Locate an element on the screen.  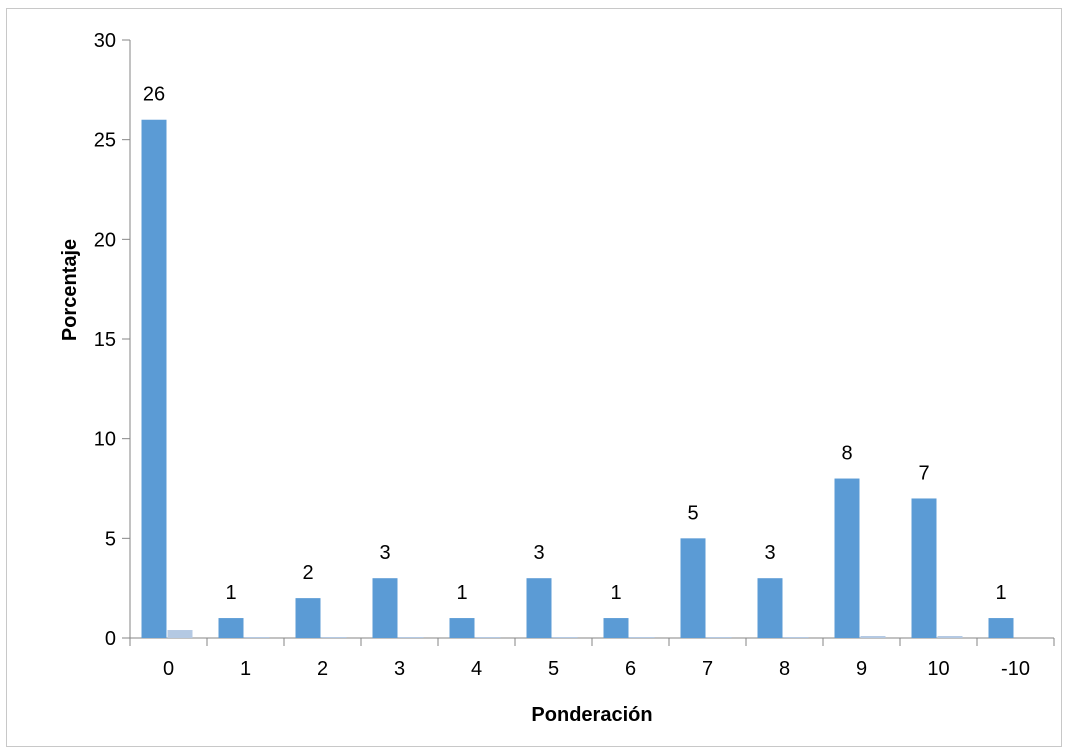
x-axis-title: Ponderación is located at coordinates (591, 715).